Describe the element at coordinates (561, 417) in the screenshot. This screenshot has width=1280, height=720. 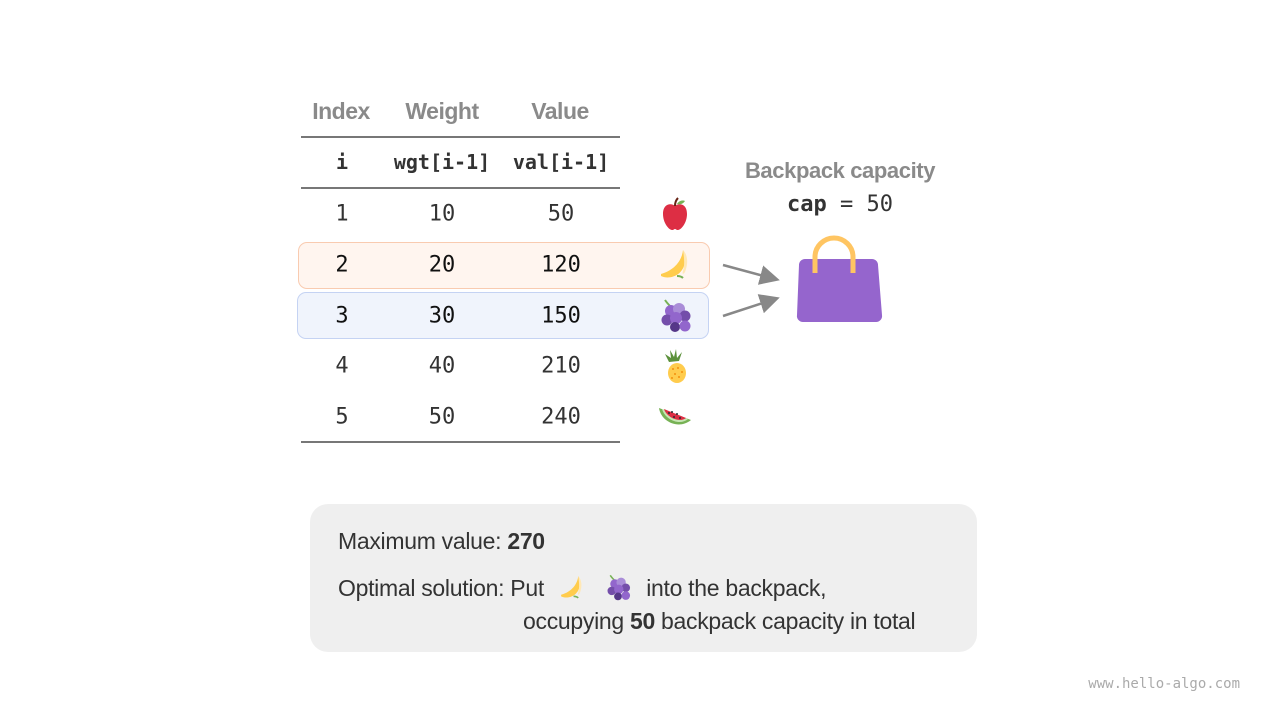
I see `cell-value: 240` at that location.